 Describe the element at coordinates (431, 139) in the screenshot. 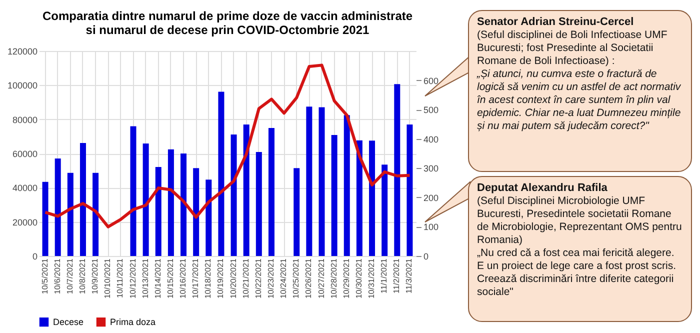

I see `y2-tick-label: 400` at that location.